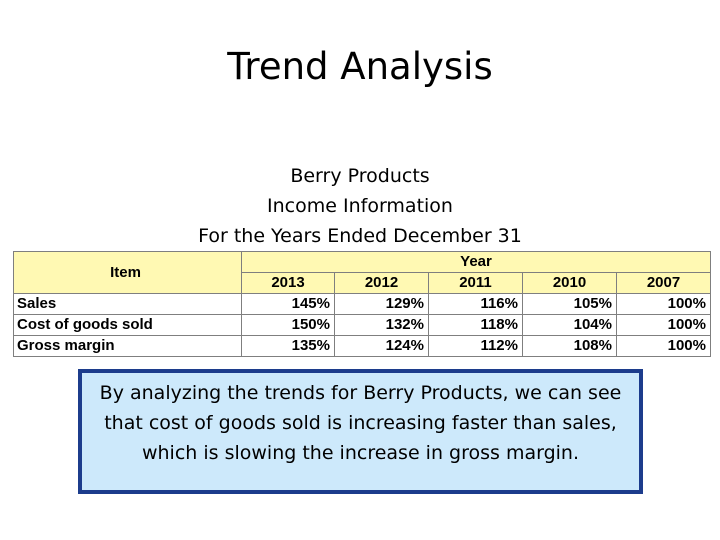 The width and height of the screenshot is (720, 540). I want to click on table-cell: 104%, so click(569, 325).